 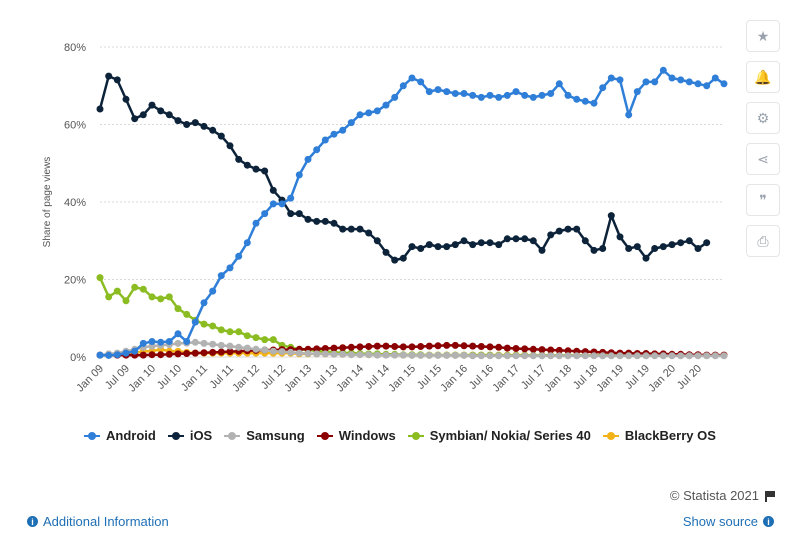 What do you see at coordinates (659, 435) in the screenshot?
I see `legend-item: BlackBerry OS` at bounding box center [659, 435].